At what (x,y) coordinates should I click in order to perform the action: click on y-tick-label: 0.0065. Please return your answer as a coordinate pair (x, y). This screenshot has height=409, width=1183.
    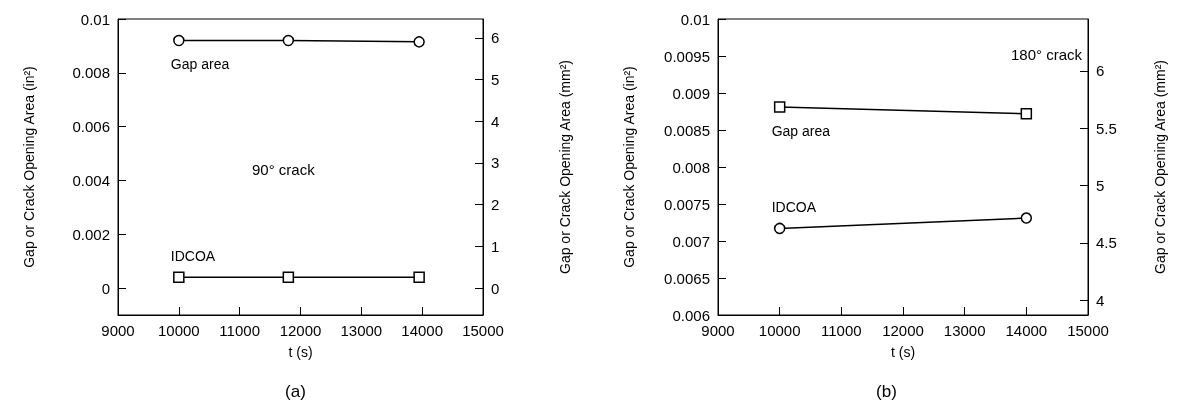
    Looking at the image, I should click on (687, 278).